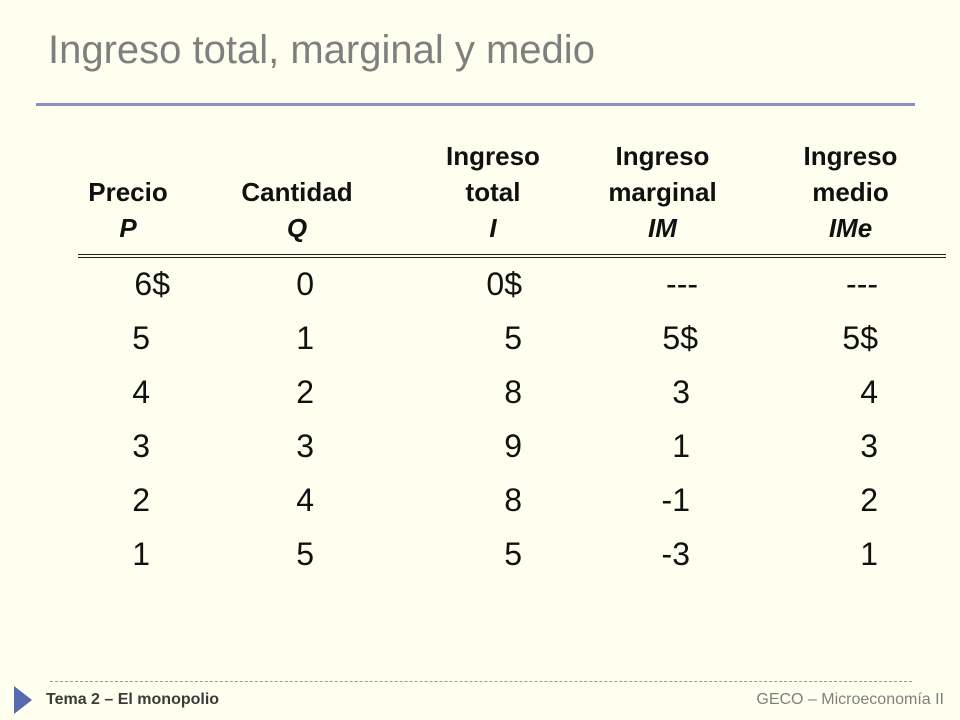 The width and height of the screenshot is (960, 720). I want to click on cell-ingreso-medio: 5$, so click(860, 338).